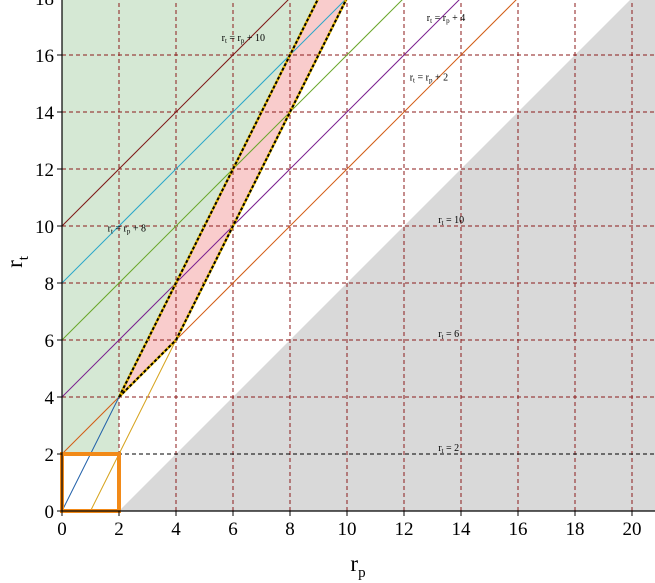 The height and width of the screenshot is (583, 655). Describe the element at coordinates (233, 529) in the screenshot. I see `x-tick-label: 6` at that location.